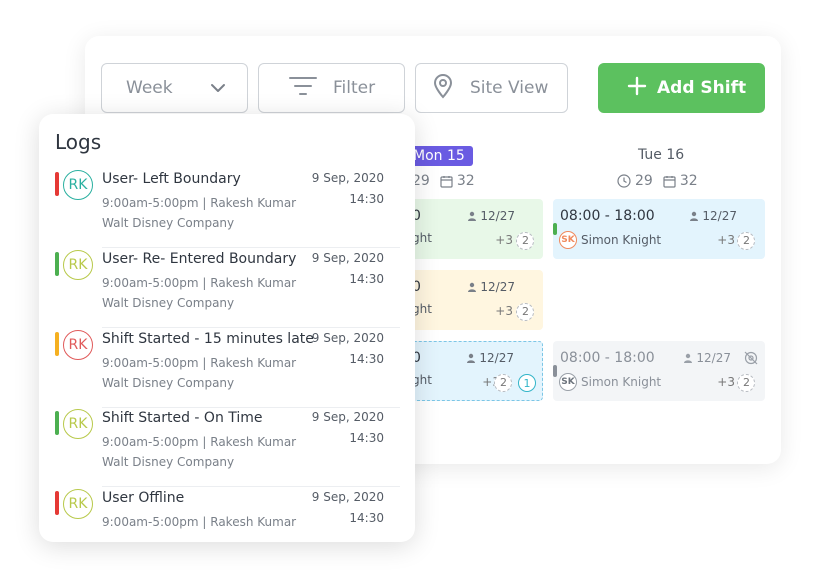  What do you see at coordinates (174, 88) in the screenshot?
I see `week-dropdown: Week` at bounding box center [174, 88].